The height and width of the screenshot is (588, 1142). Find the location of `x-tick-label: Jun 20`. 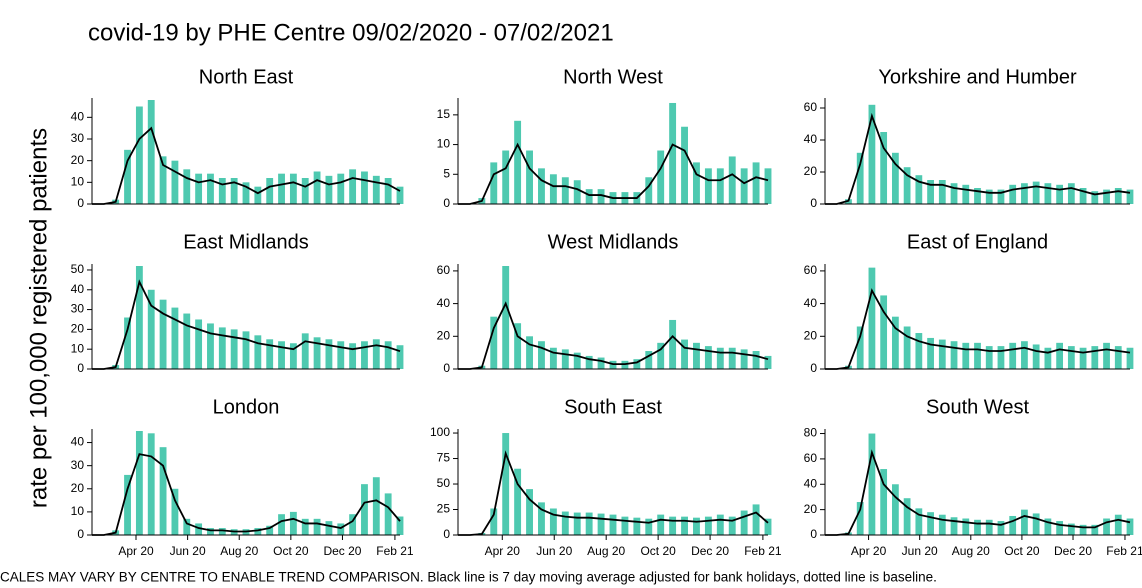

x-tick-label: Jun 20 is located at coordinates (920, 551).